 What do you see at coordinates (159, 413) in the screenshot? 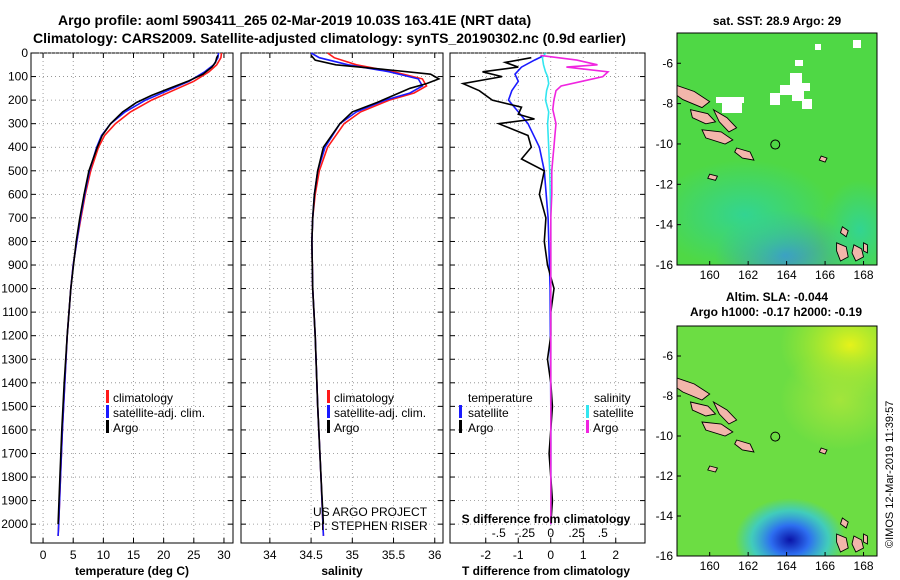
I see `legend-label-satellite: satellite-adj. clim.` at bounding box center [159, 413].